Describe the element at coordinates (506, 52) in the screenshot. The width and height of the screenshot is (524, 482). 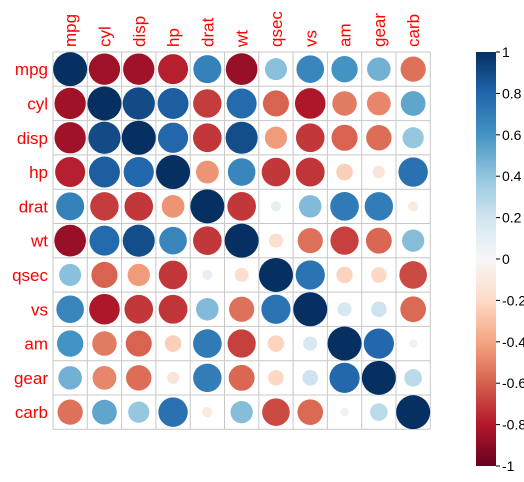
I see `colorbar-tick-label: 1` at that location.